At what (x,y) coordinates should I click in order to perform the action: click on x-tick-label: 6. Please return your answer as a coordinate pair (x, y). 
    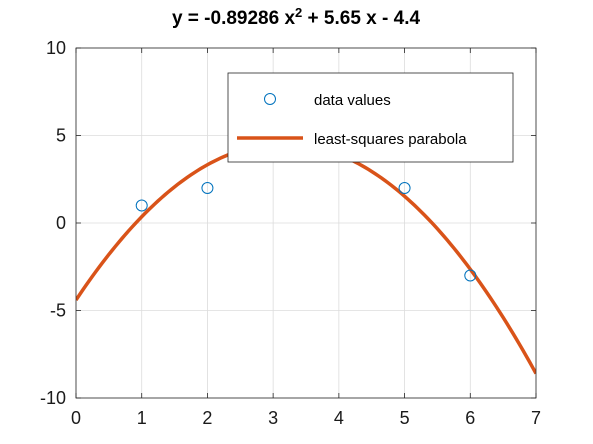
    Looking at the image, I should click on (470, 418).